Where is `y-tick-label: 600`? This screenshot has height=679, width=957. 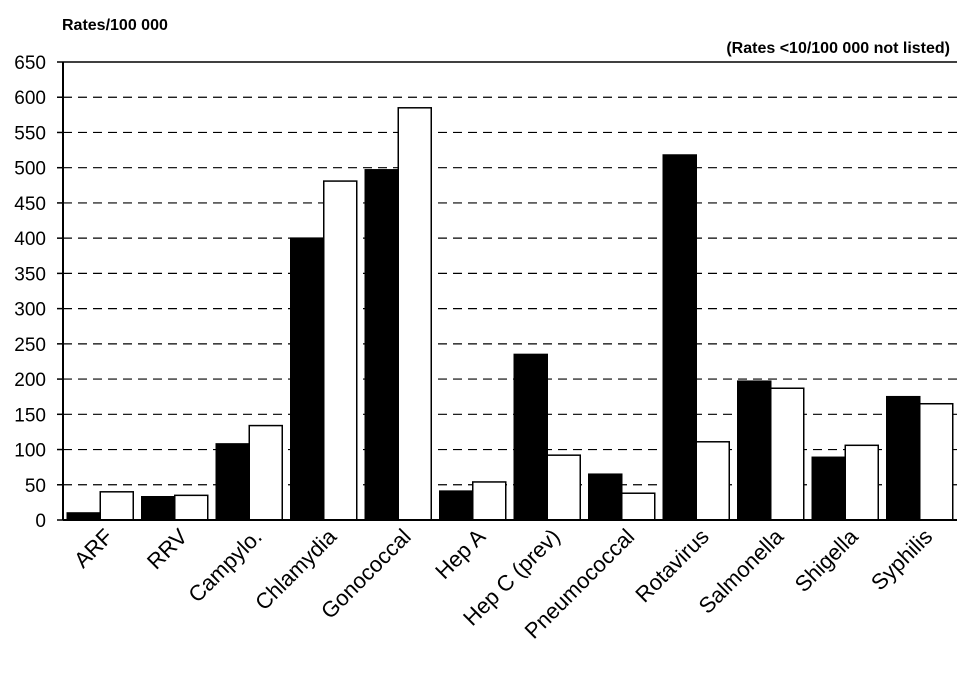
y-tick-label: 600 is located at coordinates (30, 98).